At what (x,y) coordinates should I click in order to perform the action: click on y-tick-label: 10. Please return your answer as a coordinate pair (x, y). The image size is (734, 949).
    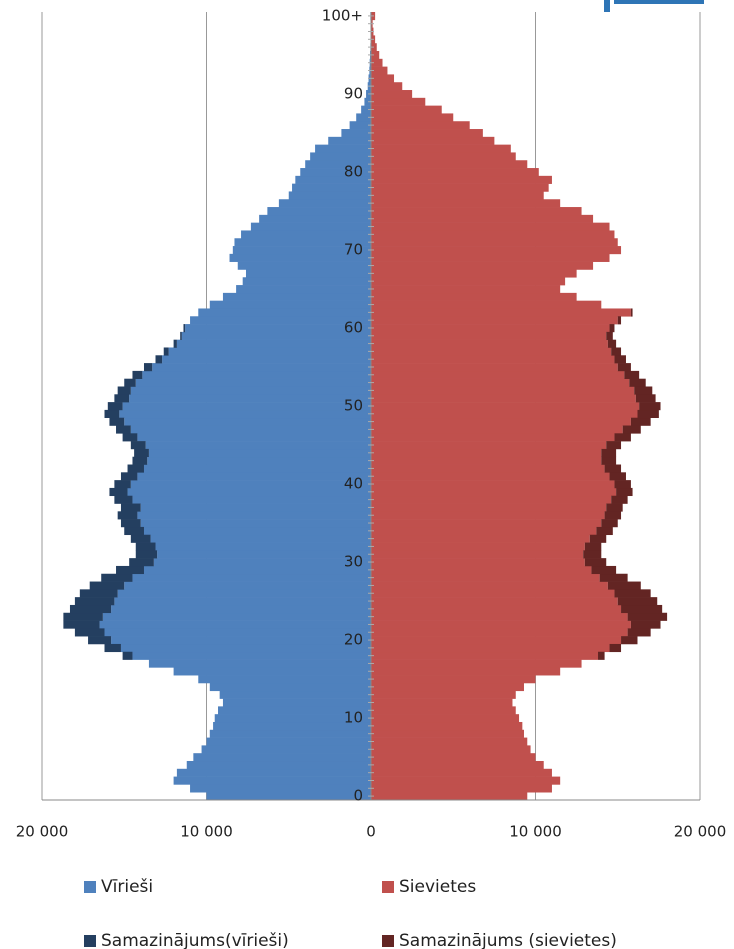
    Looking at the image, I should click on (353, 718).